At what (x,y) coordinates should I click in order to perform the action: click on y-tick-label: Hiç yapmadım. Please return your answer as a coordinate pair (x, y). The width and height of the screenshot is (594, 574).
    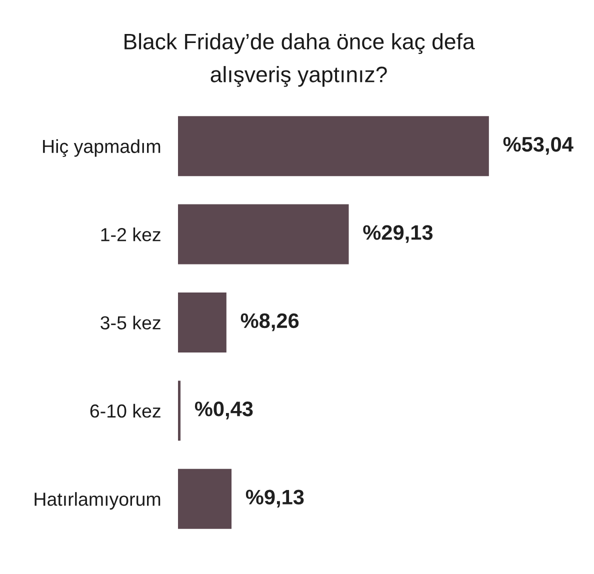
    Looking at the image, I should click on (101, 148).